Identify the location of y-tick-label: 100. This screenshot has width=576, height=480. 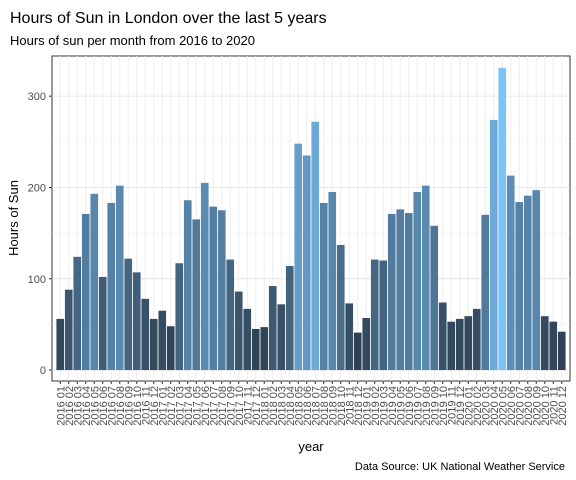
(37, 280).